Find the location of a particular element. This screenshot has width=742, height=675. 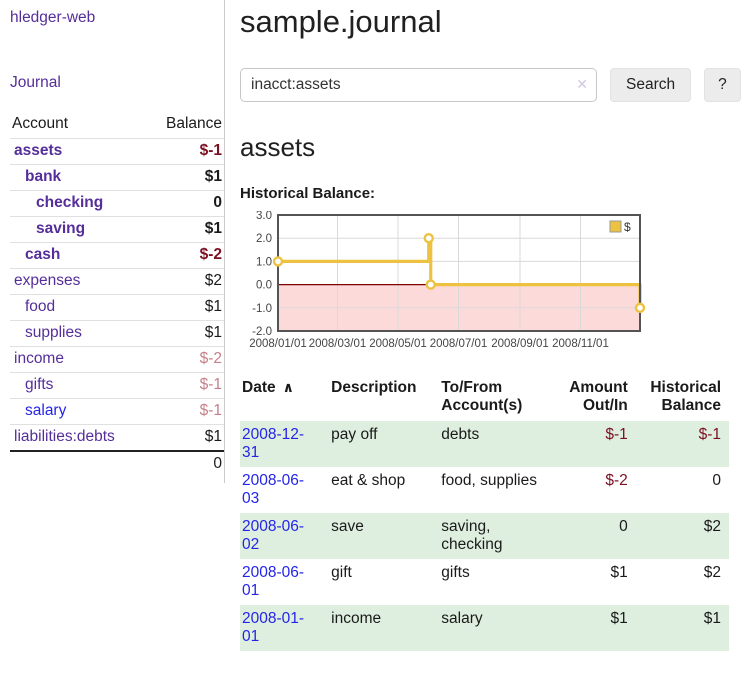

account-link-expenses: expenses is located at coordinates (47, 280).